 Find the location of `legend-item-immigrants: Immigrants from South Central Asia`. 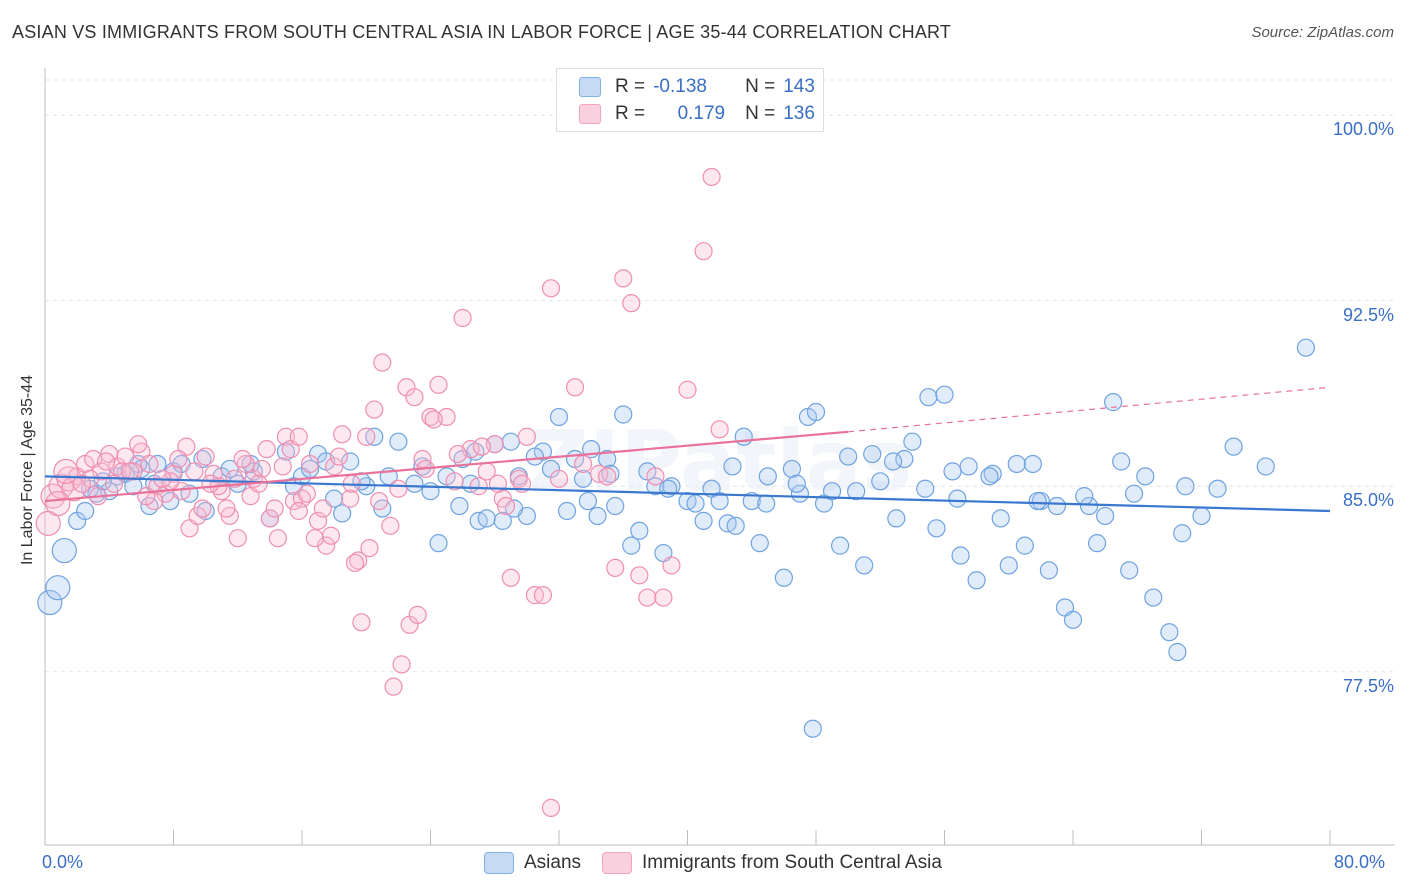

legend-item-immigrants: Immigrants from South Central Asia is located at coordinates (772, 863).